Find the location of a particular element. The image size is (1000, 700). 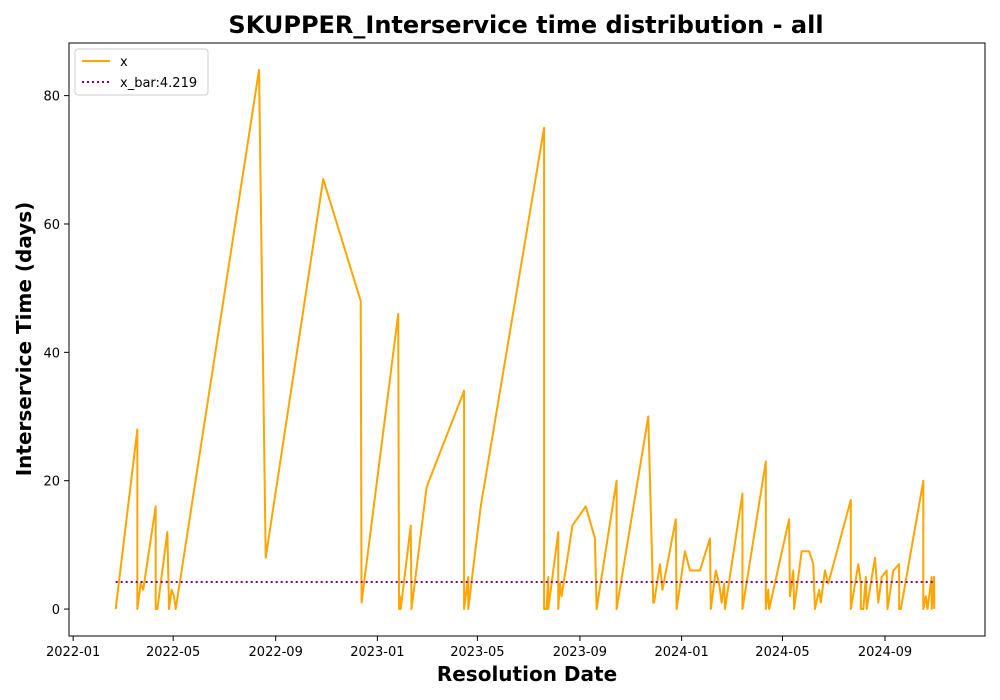

y-tick-label: 40 is located at coordinates (51, 353).